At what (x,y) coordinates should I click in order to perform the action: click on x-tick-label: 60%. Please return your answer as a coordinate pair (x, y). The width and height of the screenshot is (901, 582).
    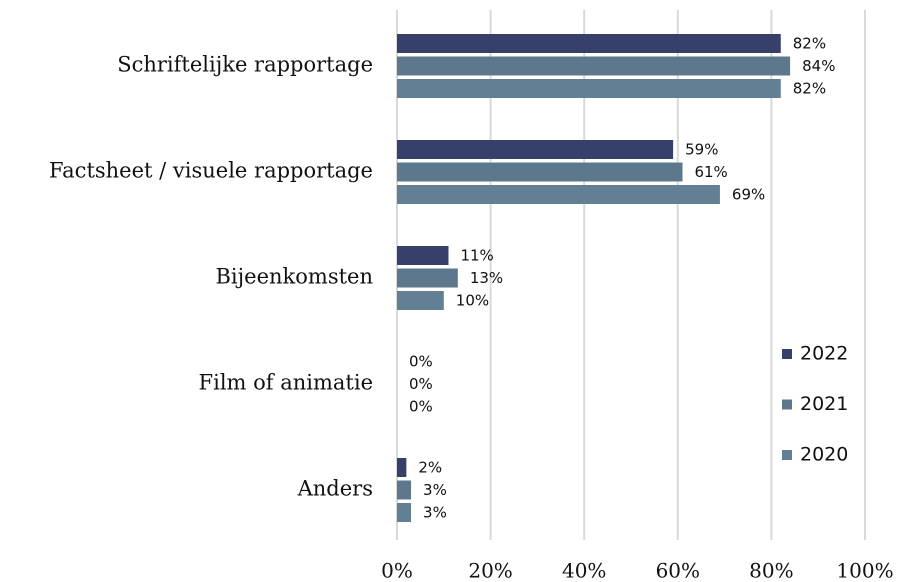
    Looking at the image, I should click on (678, 570).